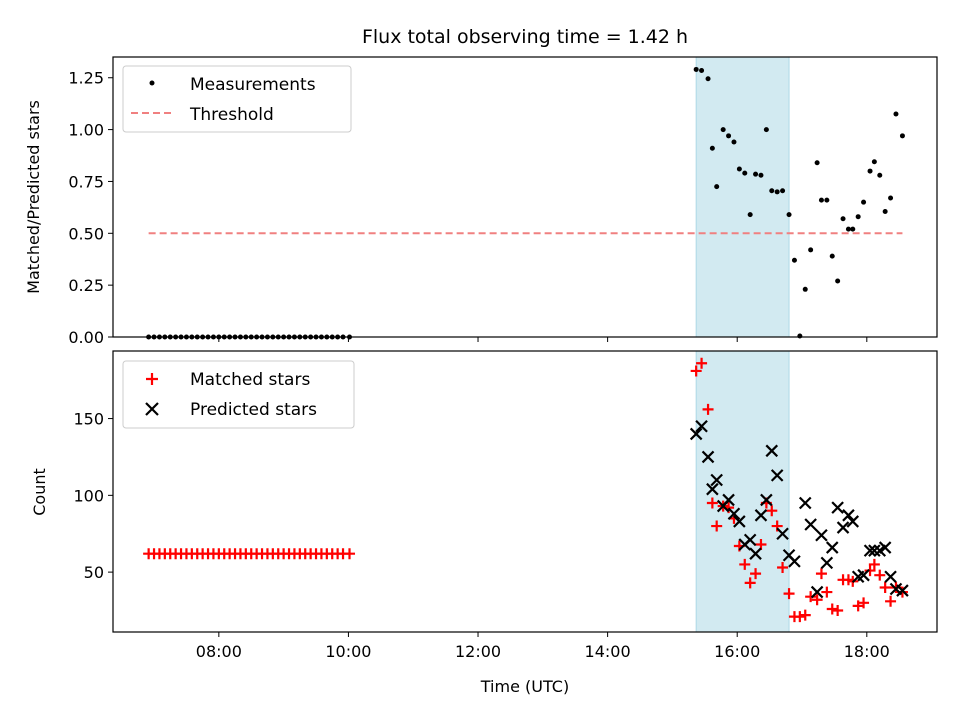 The image size is (960, 720). Describe the element at coordinates (152, 409) in the screenshot. I see `legend-predicted-marker` at that location.